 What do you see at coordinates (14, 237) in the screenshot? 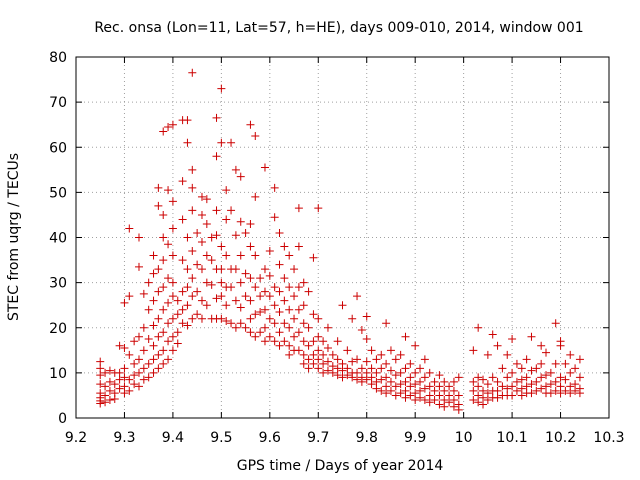
I see `y-axis-label: STEC from uqrg / TECUs` at bounding box center [14, 237].